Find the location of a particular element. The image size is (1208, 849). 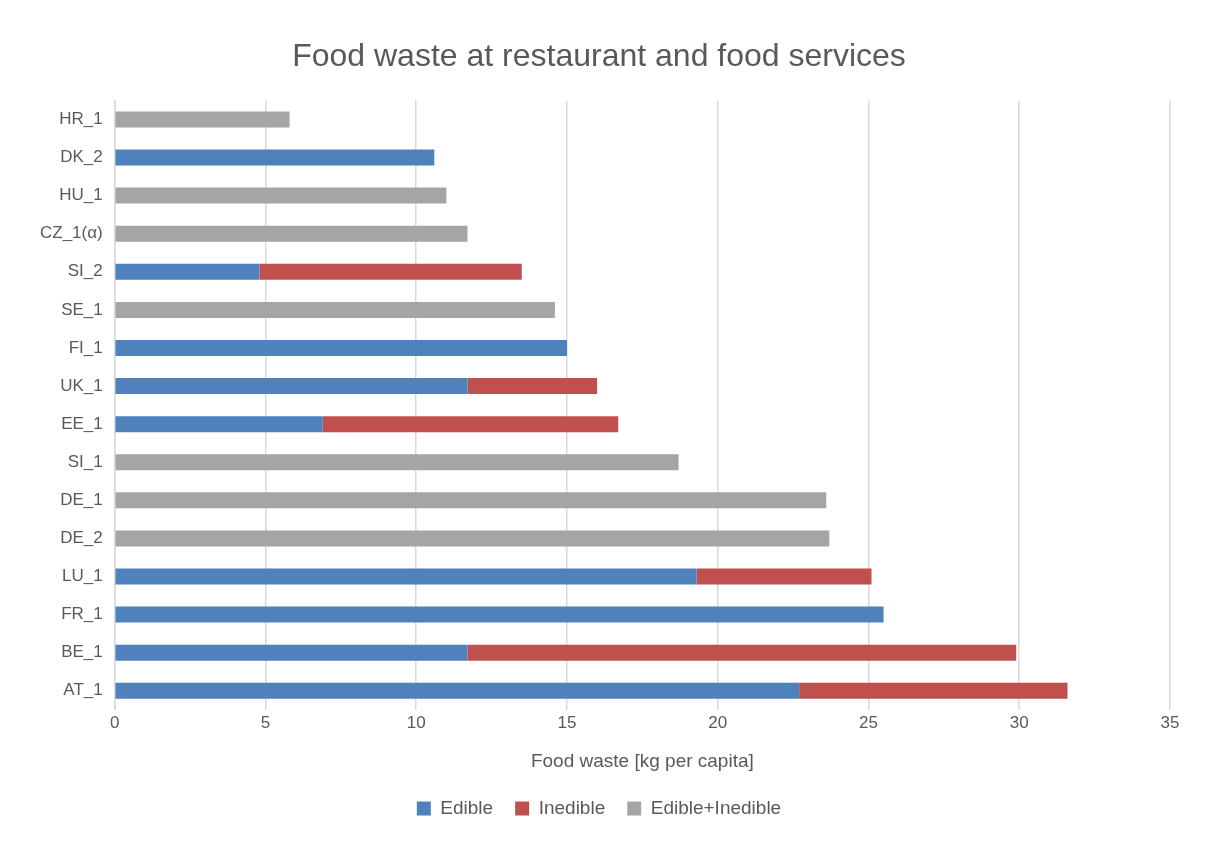

x-tick-label: 20 is located at coordinates (718, 722).